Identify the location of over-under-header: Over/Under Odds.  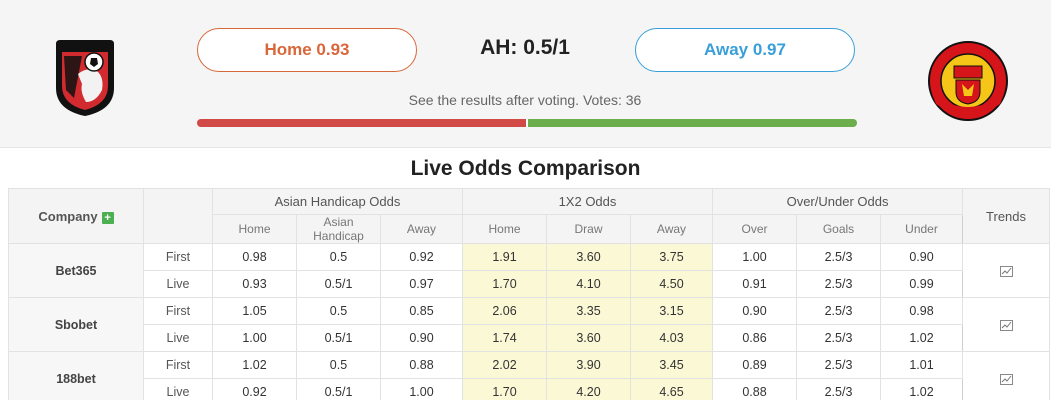
(837, 201).